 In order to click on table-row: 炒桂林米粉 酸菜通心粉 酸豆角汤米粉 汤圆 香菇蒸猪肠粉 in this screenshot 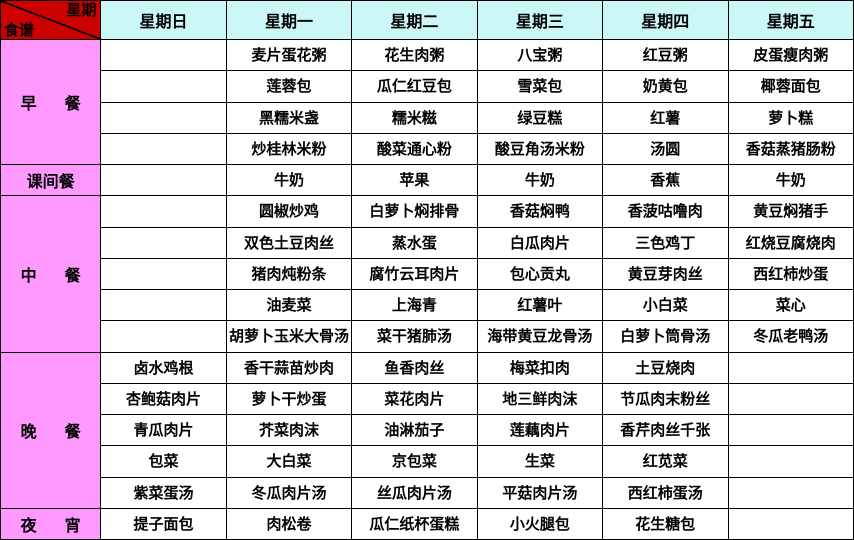, I will do `click(427, 149)`.